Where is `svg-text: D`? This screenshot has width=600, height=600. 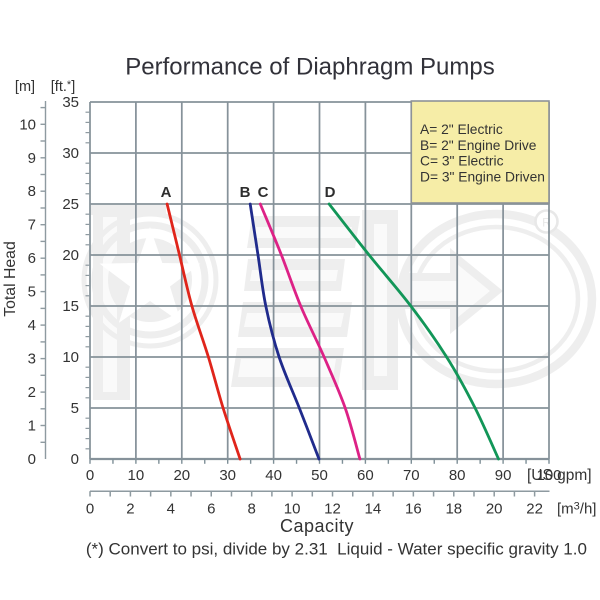 svg-text: D is located at coordinates (330, 192).